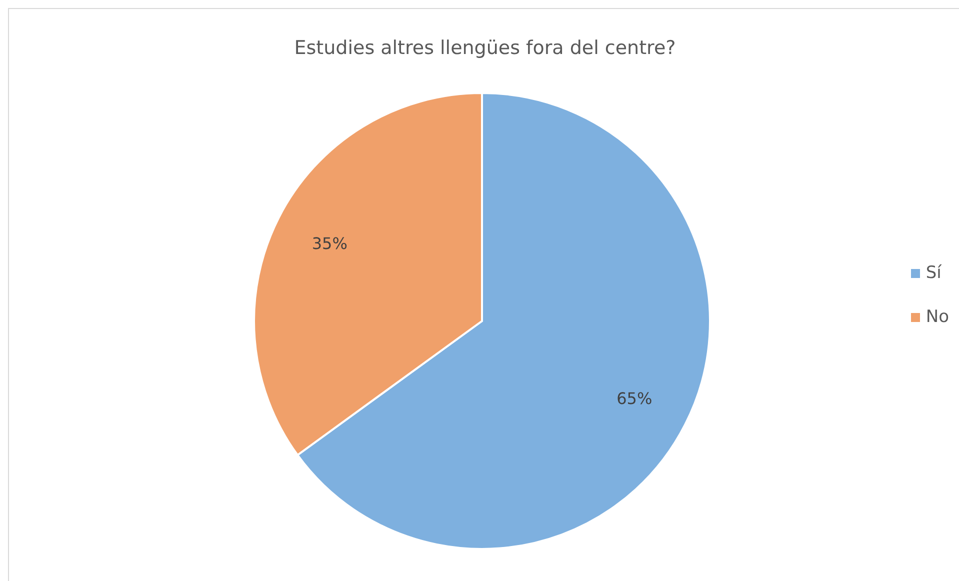 The width and height of the screenshot is (959, 581). What do you see at coordinates (330, 243) in the screenshot?
I see `data-label: 35%` at bounding box center [330, 243].